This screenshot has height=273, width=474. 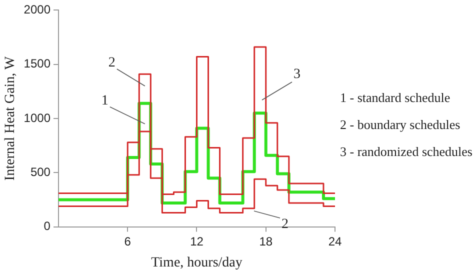 What do you see at coordinates (128, 241) in the screenshot?
I see `x-tick-label: 6` at bounding box center [128, 241].